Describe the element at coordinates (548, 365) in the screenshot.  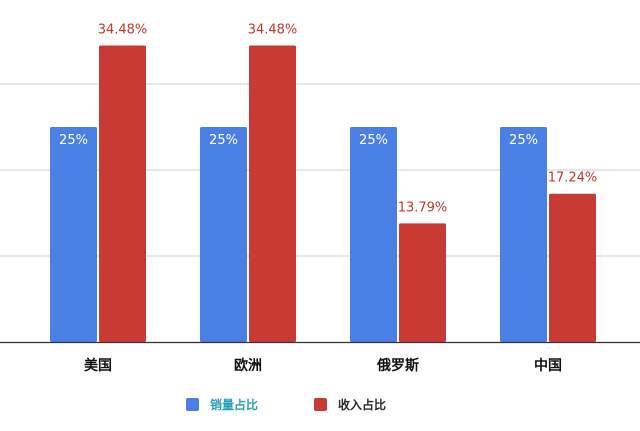
I see `category-label: 中国` at that location.